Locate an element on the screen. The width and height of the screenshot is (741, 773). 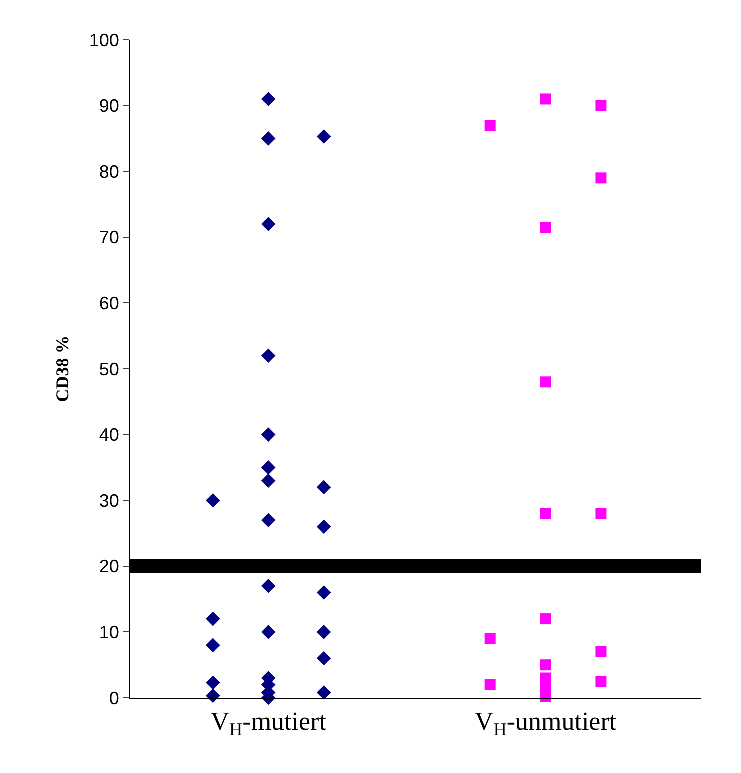
y-tick-label: 50 is located at coordinates (109, 369).